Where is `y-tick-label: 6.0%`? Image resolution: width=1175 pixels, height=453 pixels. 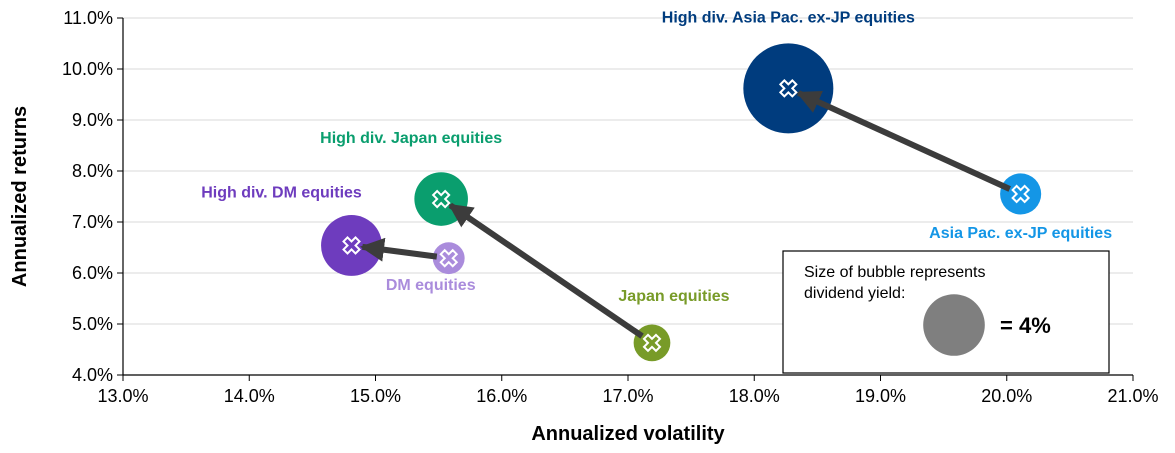 y-tick-label: 6.0% is located at coordinates (92, 273).